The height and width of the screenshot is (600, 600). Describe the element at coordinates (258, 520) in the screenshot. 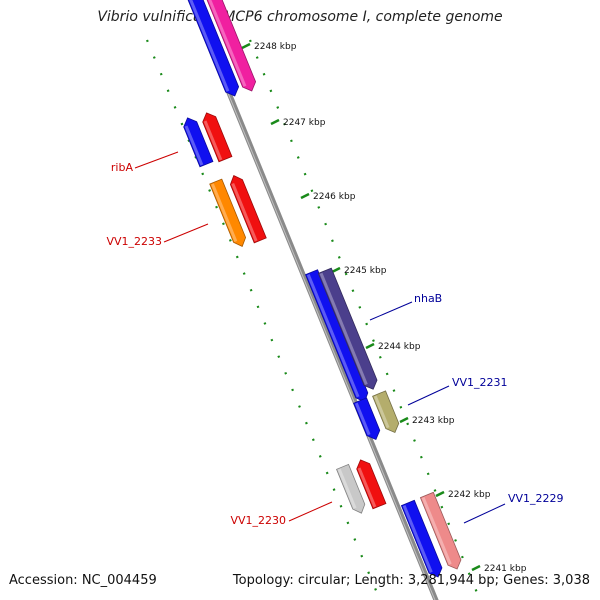

I see `gene-label-VV1_2230: VV1_2230` at that location.